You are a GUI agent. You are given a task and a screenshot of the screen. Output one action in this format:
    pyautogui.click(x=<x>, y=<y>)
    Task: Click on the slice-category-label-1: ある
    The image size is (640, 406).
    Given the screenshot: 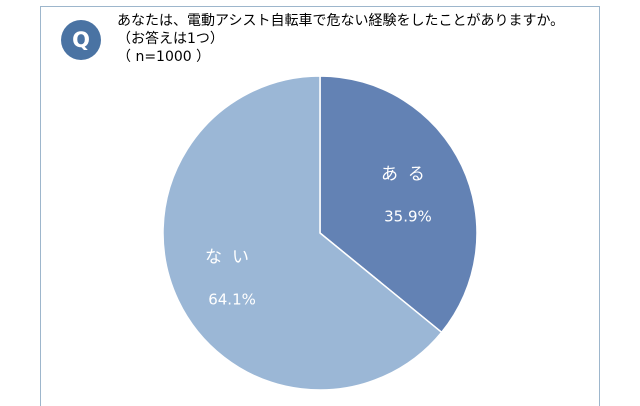 What is the action you would take?
    pyautogui.click(x=408, y=174)
    